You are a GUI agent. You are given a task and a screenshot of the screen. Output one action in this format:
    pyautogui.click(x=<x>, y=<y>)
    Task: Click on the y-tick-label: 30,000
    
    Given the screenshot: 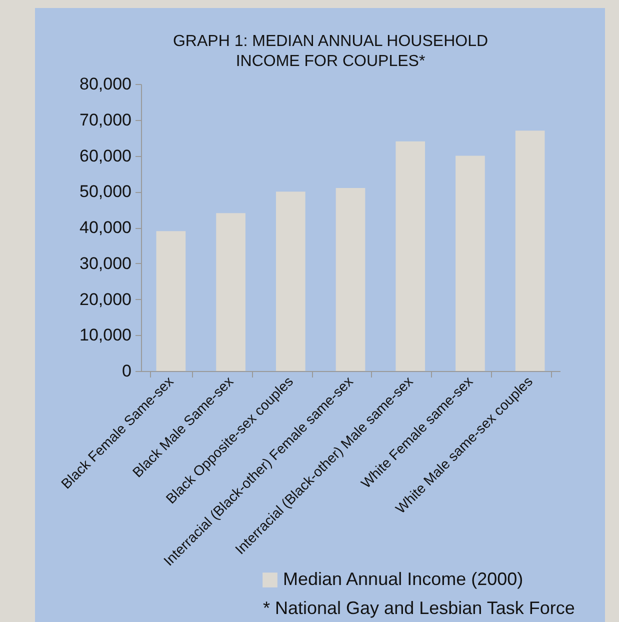 What is the action you would take?
    pyautogui.click(x=106, y=263)
    